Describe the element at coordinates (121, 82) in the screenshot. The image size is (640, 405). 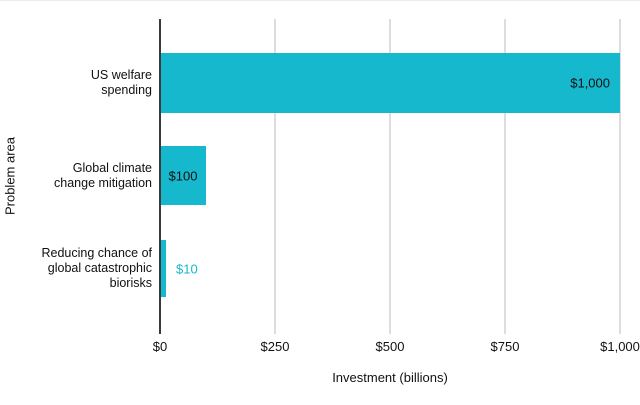
I see `category-label-text: US welfare spending` at that location.